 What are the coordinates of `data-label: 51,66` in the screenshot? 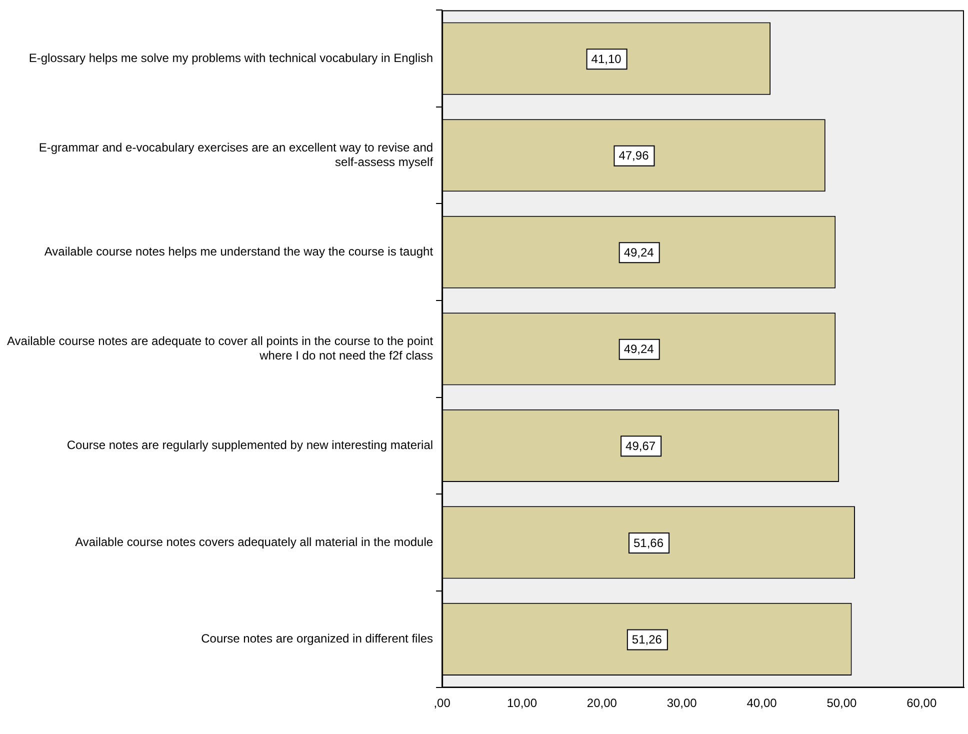 It's located at (649, 543).